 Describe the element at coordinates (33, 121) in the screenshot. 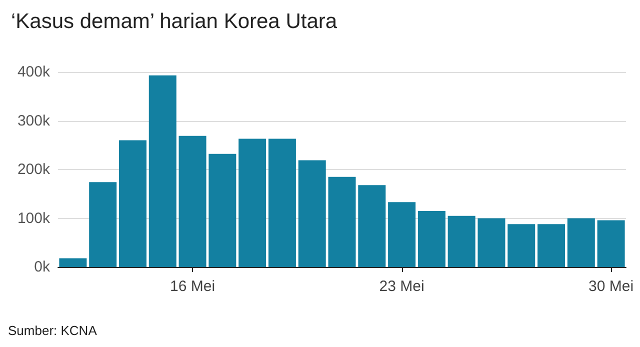

I see `y-tick-label: 300k` at that location.